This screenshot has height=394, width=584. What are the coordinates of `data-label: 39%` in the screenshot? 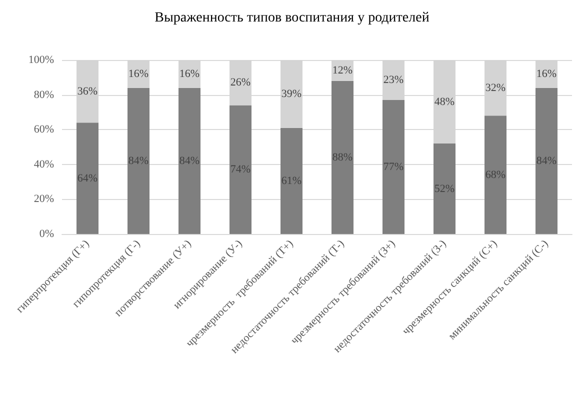 It's located at (291, 94).